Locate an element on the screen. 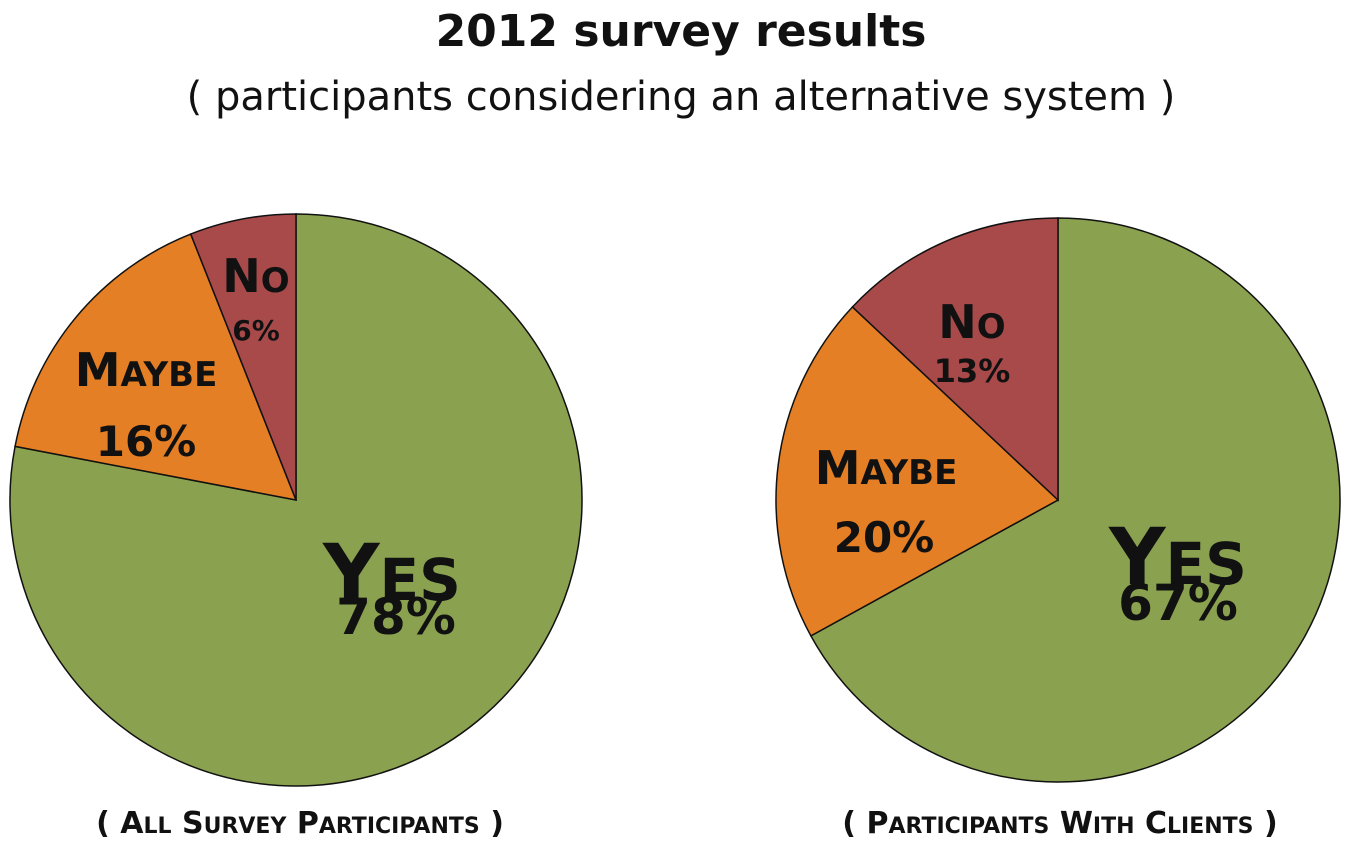  caption-all-participants: ( ALL SURVEY PARTICIPANTS ) is located at coordinates (300, 823).